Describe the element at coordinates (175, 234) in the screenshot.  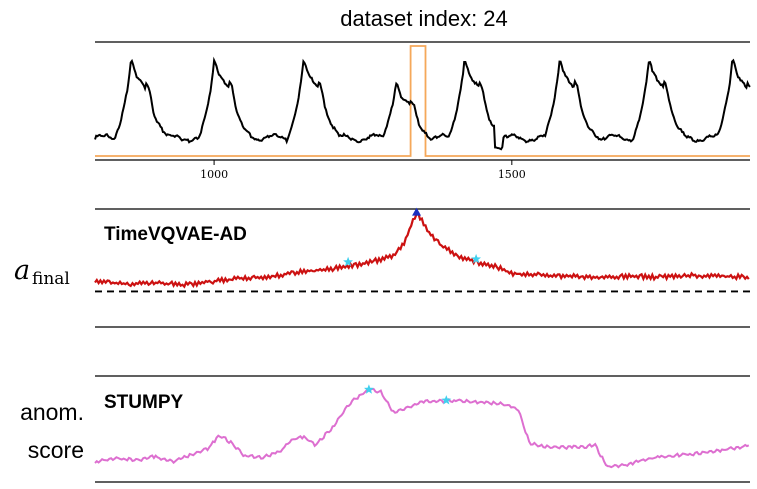
I see `timevqvae-label: TimeVQVAE-AD` at that location.